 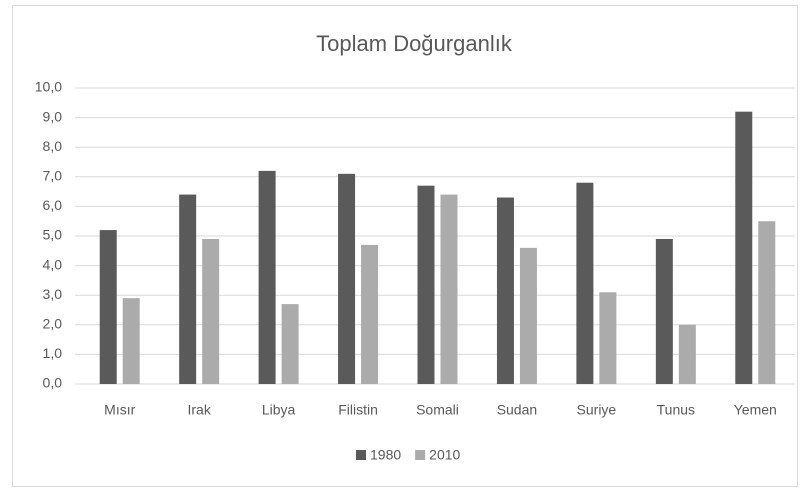 What do you see at coordinates (755, 410) in the screenshot?
I see `x-tick-label: Yemen` at bounding box center [755, 410].